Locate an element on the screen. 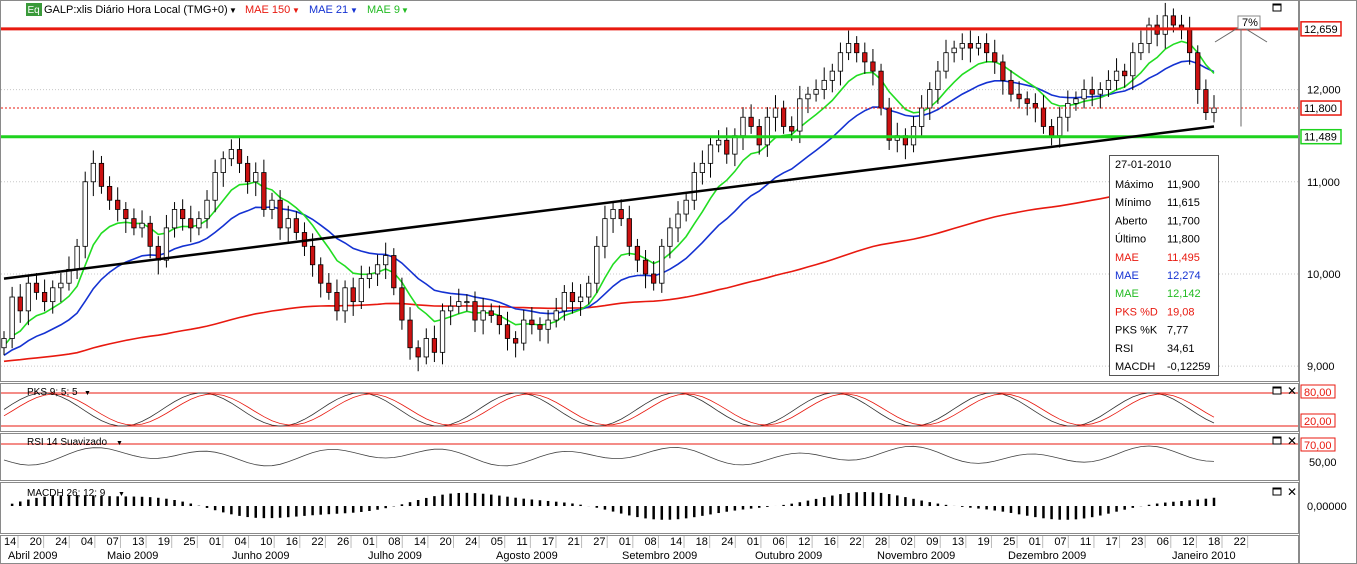 This screenshot has height=564, width=1357. rsi-close-icon: ✕ is located at coordinates (1292, 441).